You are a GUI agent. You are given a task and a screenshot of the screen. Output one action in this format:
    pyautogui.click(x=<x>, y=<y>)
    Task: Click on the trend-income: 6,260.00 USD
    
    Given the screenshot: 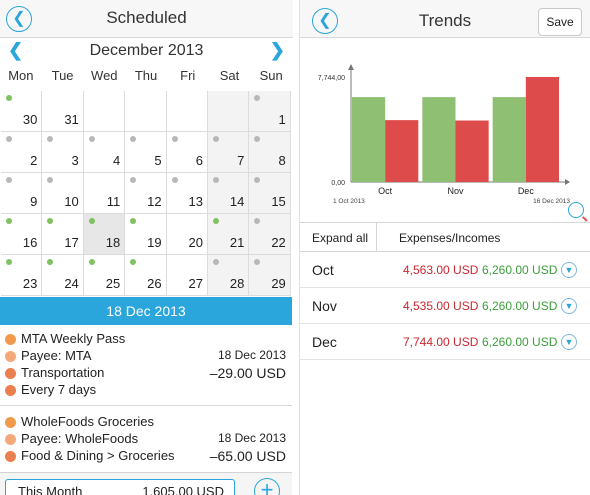 What is the action you would take?
    pyautogui.click(x=520, y=270)
    